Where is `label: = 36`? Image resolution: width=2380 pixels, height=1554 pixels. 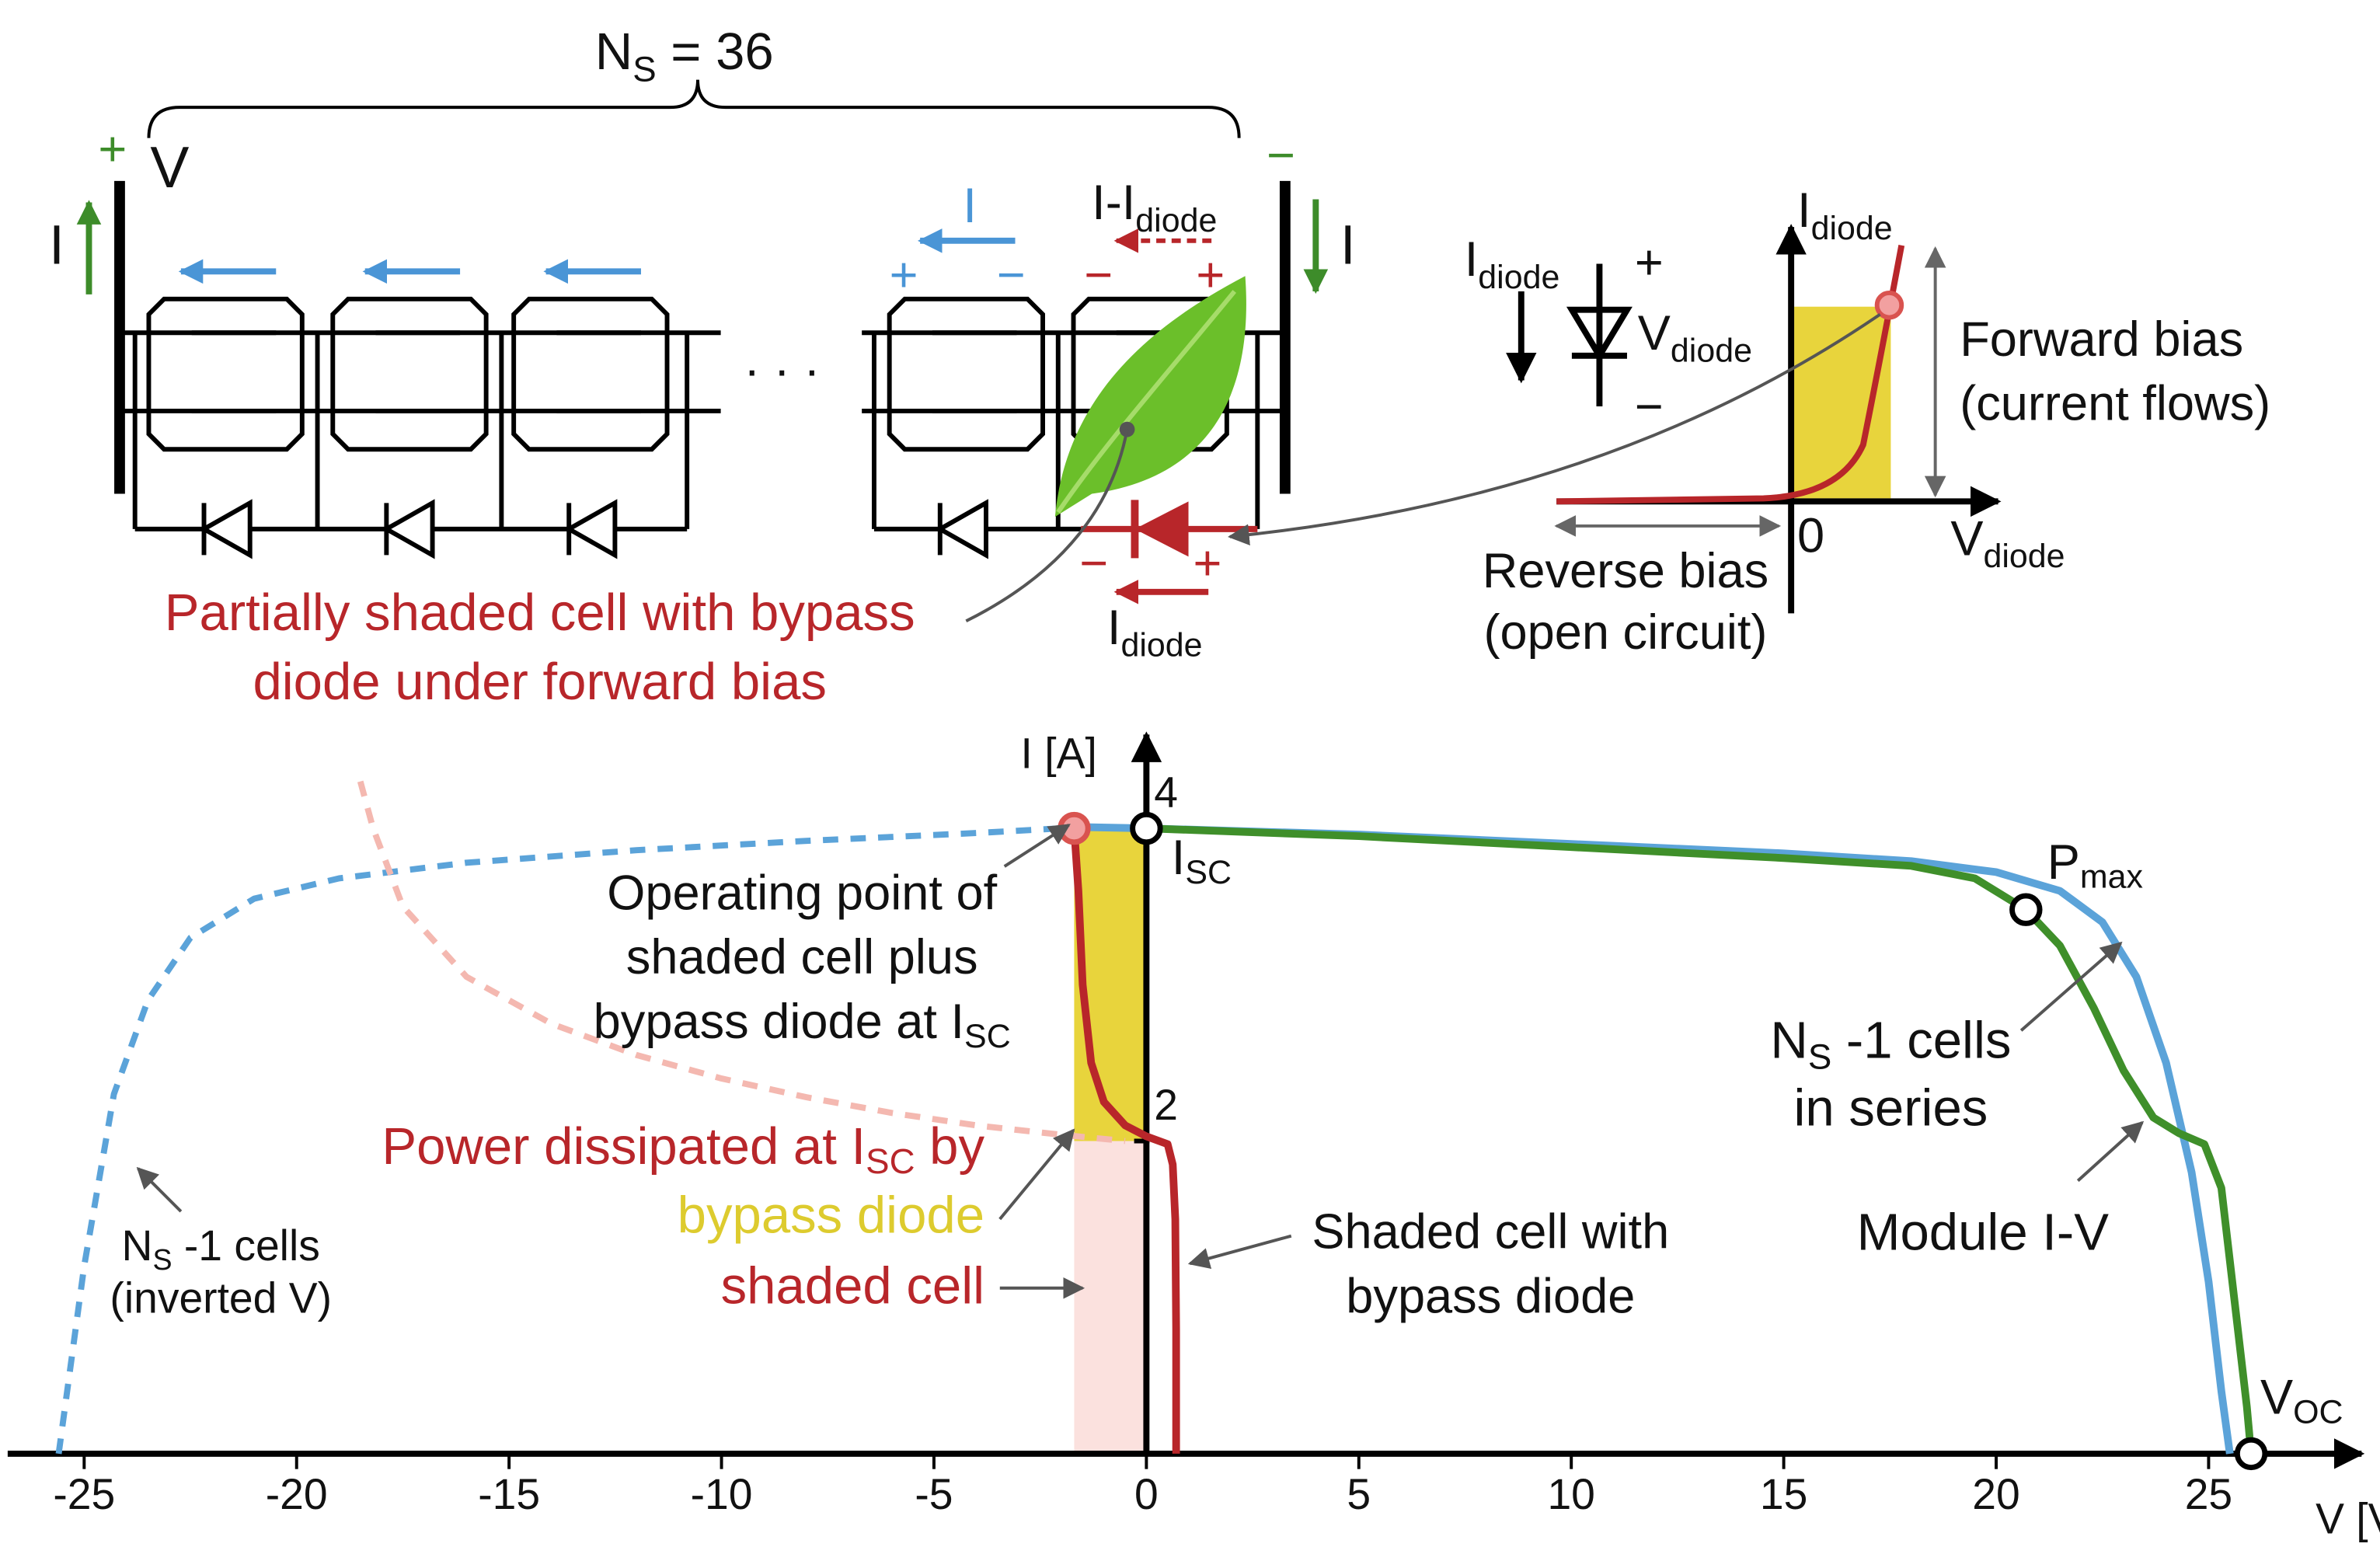
label: = 36 is located at coordinates (715, 52).